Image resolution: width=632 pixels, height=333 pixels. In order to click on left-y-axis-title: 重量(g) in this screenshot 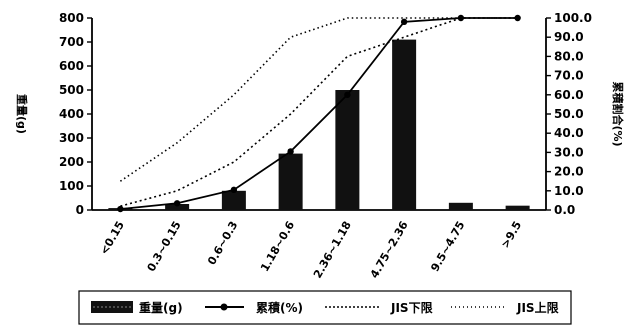, I will do `click(22, 114)`.